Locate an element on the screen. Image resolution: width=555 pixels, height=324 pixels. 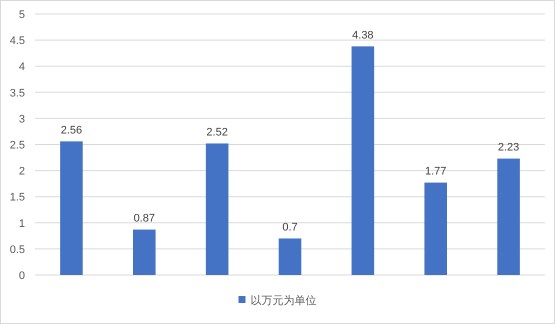
y-tick-label: 4 is located at coordinates (21, 67).